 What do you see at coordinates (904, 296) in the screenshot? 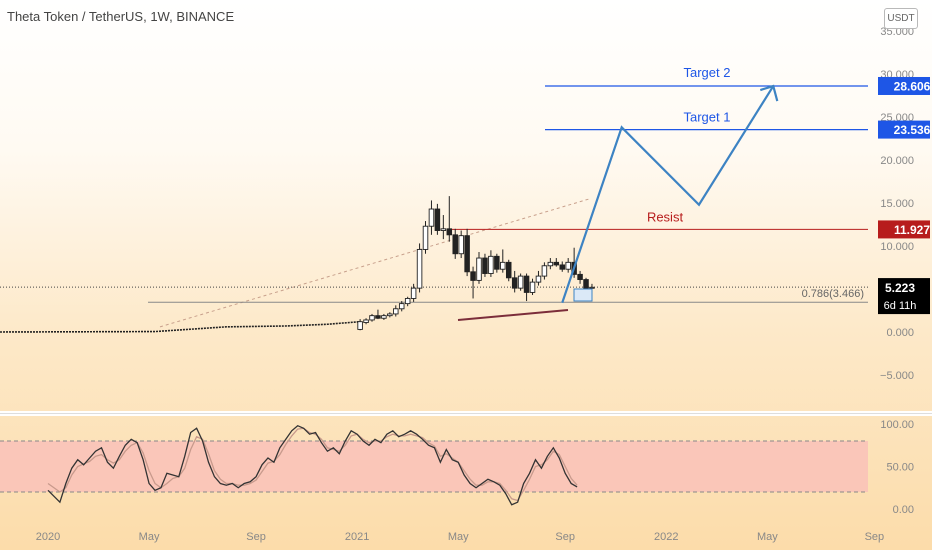
I see `current-price-label: 5.223 6d 11h` at bounding box center [904, 296].